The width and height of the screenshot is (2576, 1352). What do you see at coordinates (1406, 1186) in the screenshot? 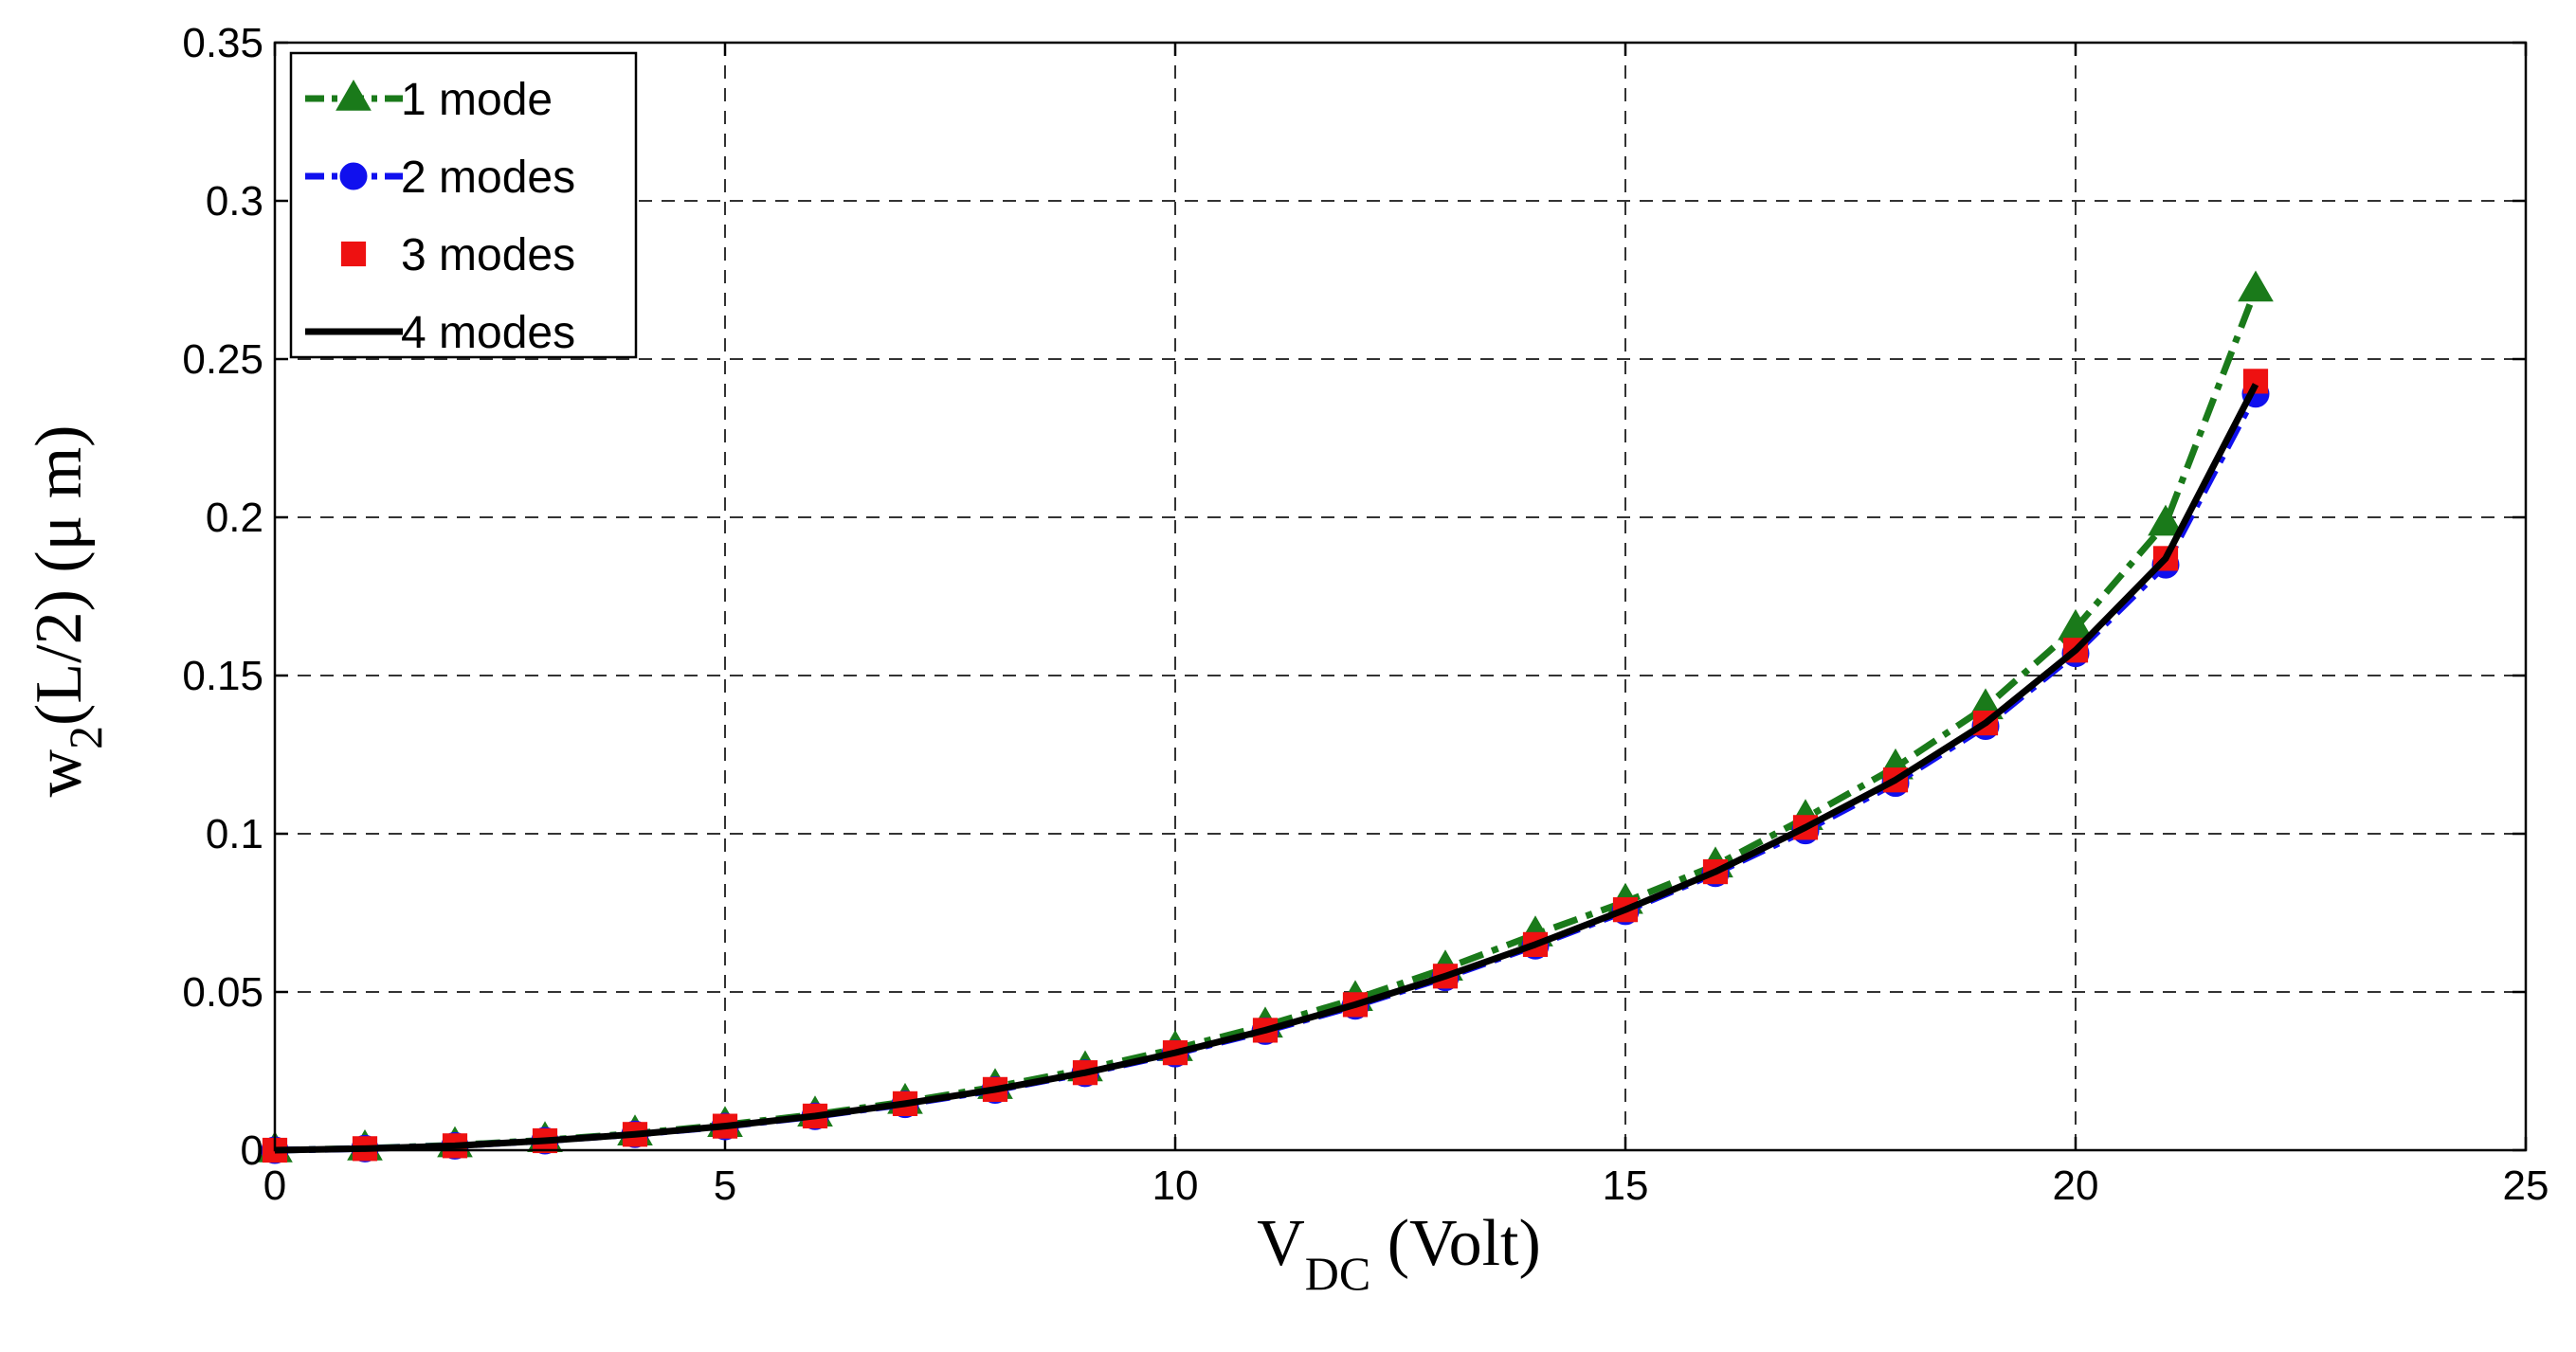
I see `x-tick-labels: 0 5 10 15 20 25` at bounding box center [1406, 1186].